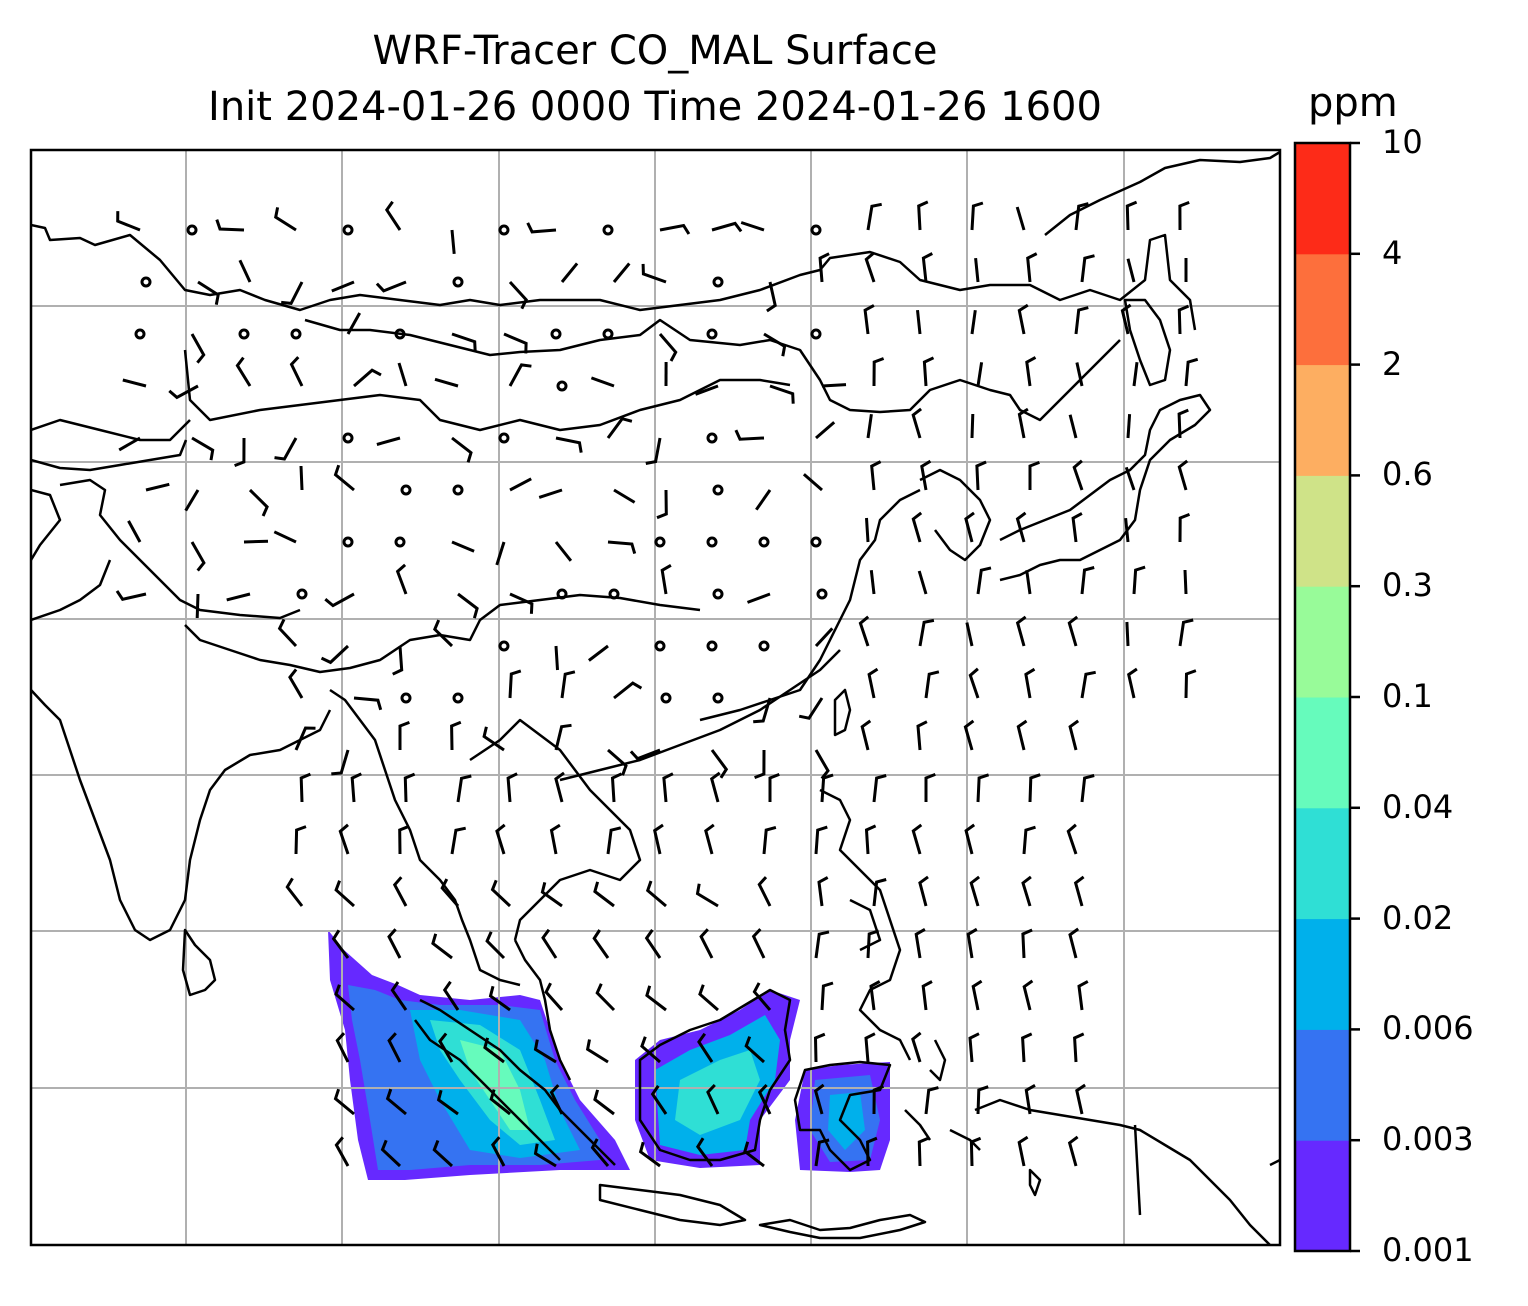  I want to click on colorbar-tick-label: 0.02, so click(1418, 917).